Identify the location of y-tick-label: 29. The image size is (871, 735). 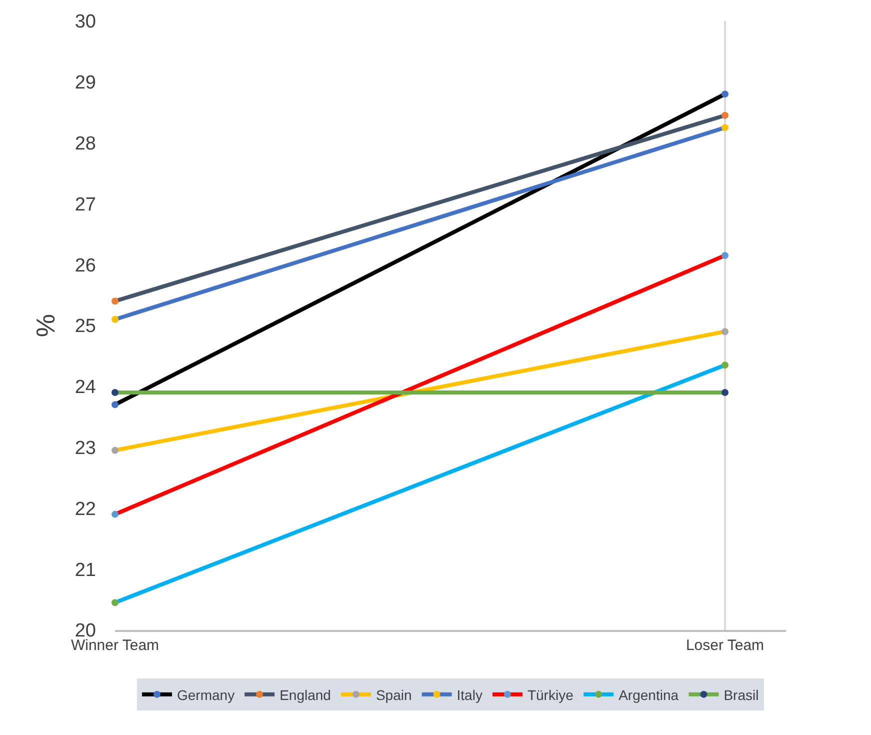
(85, 83).